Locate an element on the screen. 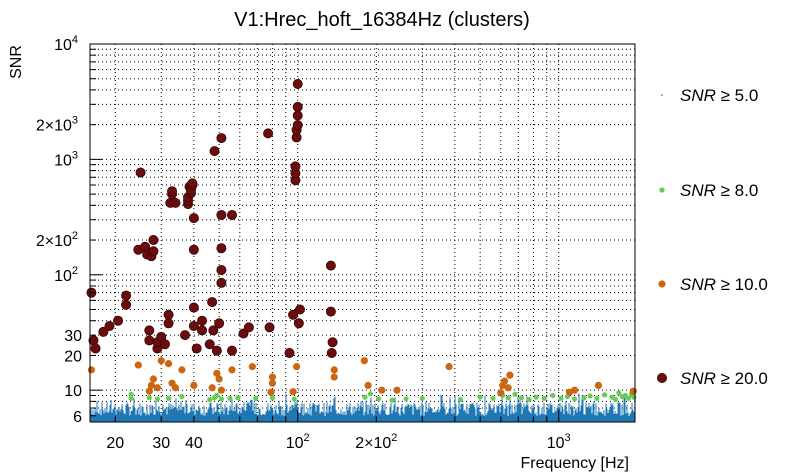  legend-entry: SNR ≥ 5.0 is located at coordinates (709, 95).